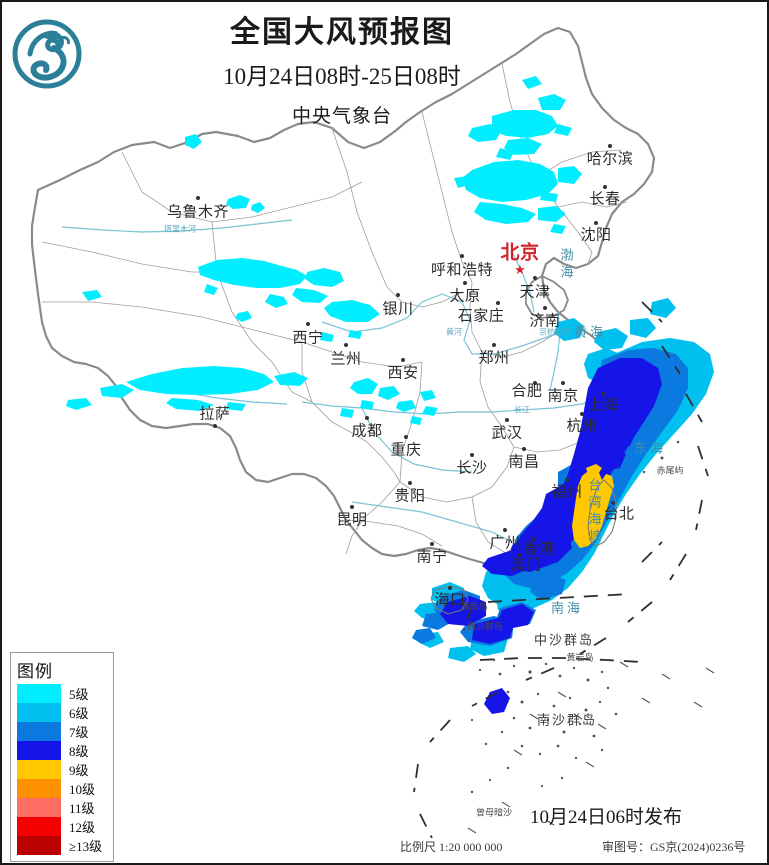 The image size is (769, 865). I want to click on legend-row: 9级, so click(63, 769).